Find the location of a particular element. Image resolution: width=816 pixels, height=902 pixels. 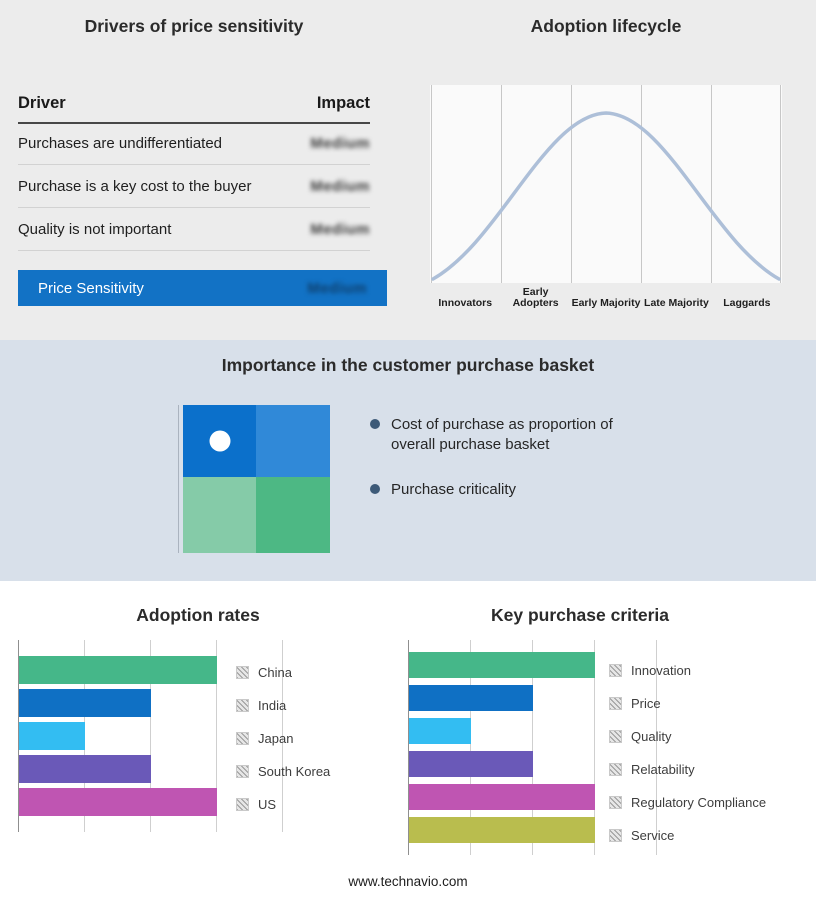

legend-item: Relatability is located at coordinates (687, 769).